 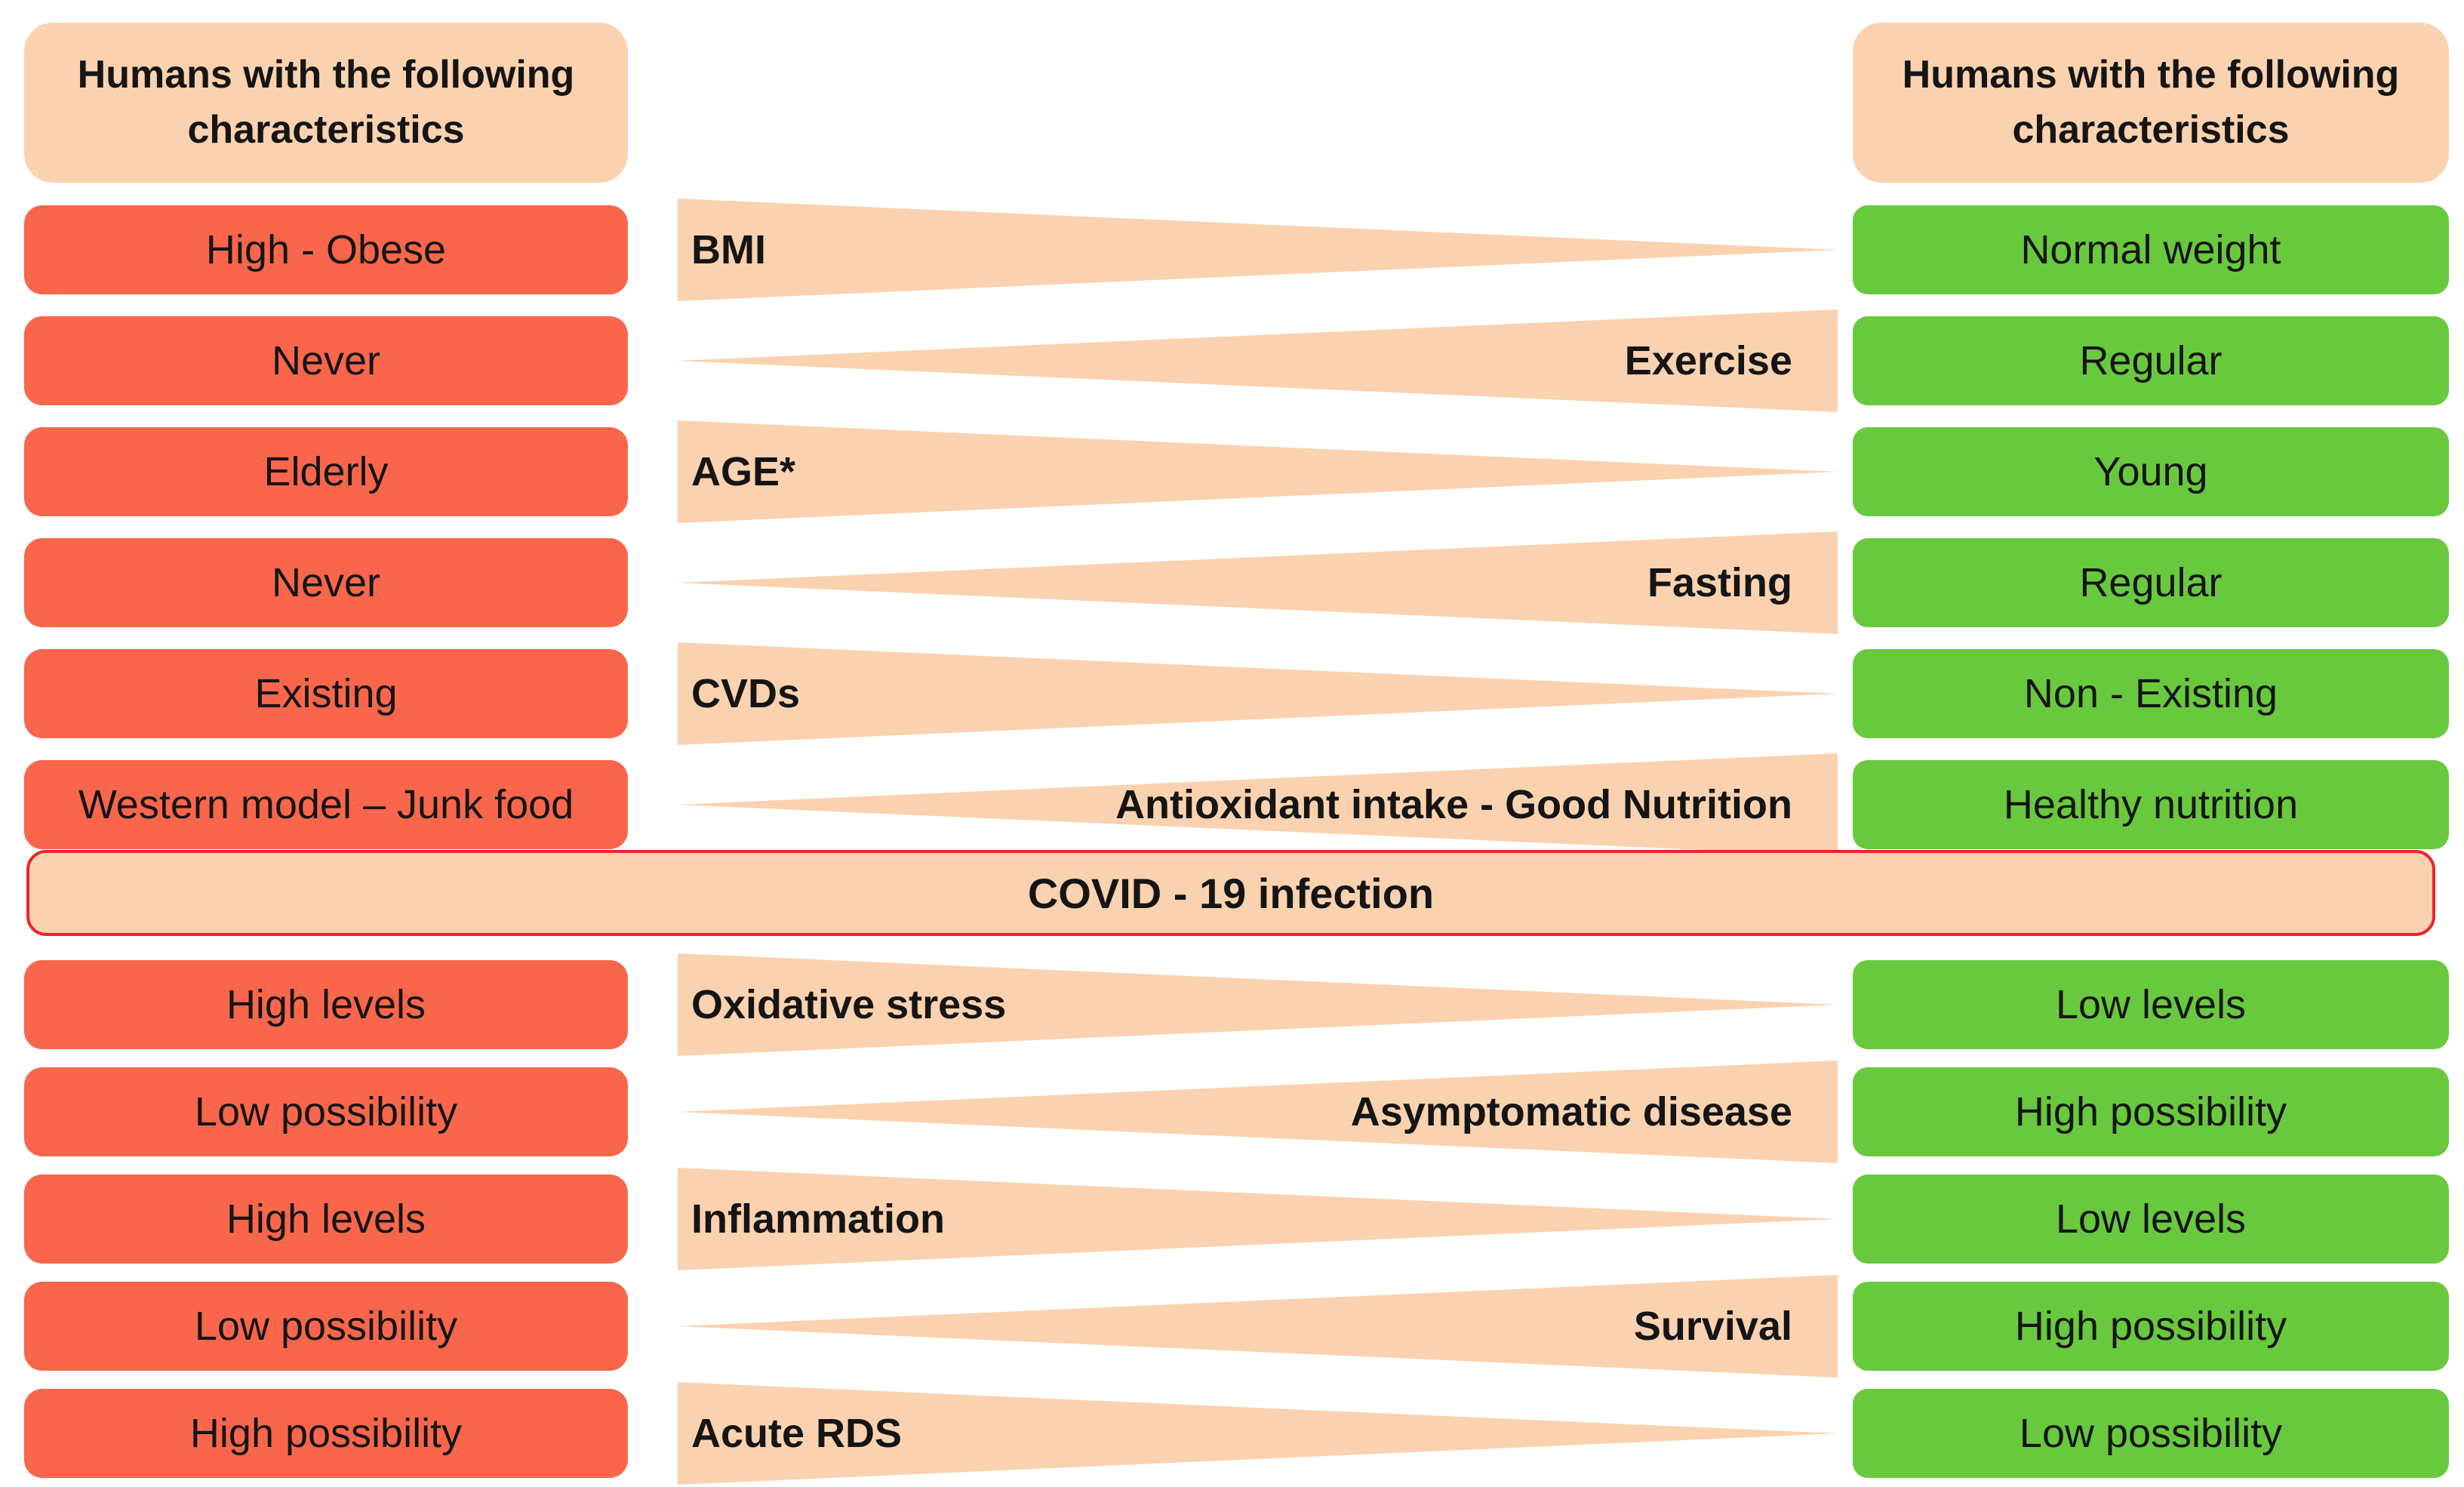 I want to click on factor-row-fasting: Never Fasting Regular, so click(x=1232, y=582).